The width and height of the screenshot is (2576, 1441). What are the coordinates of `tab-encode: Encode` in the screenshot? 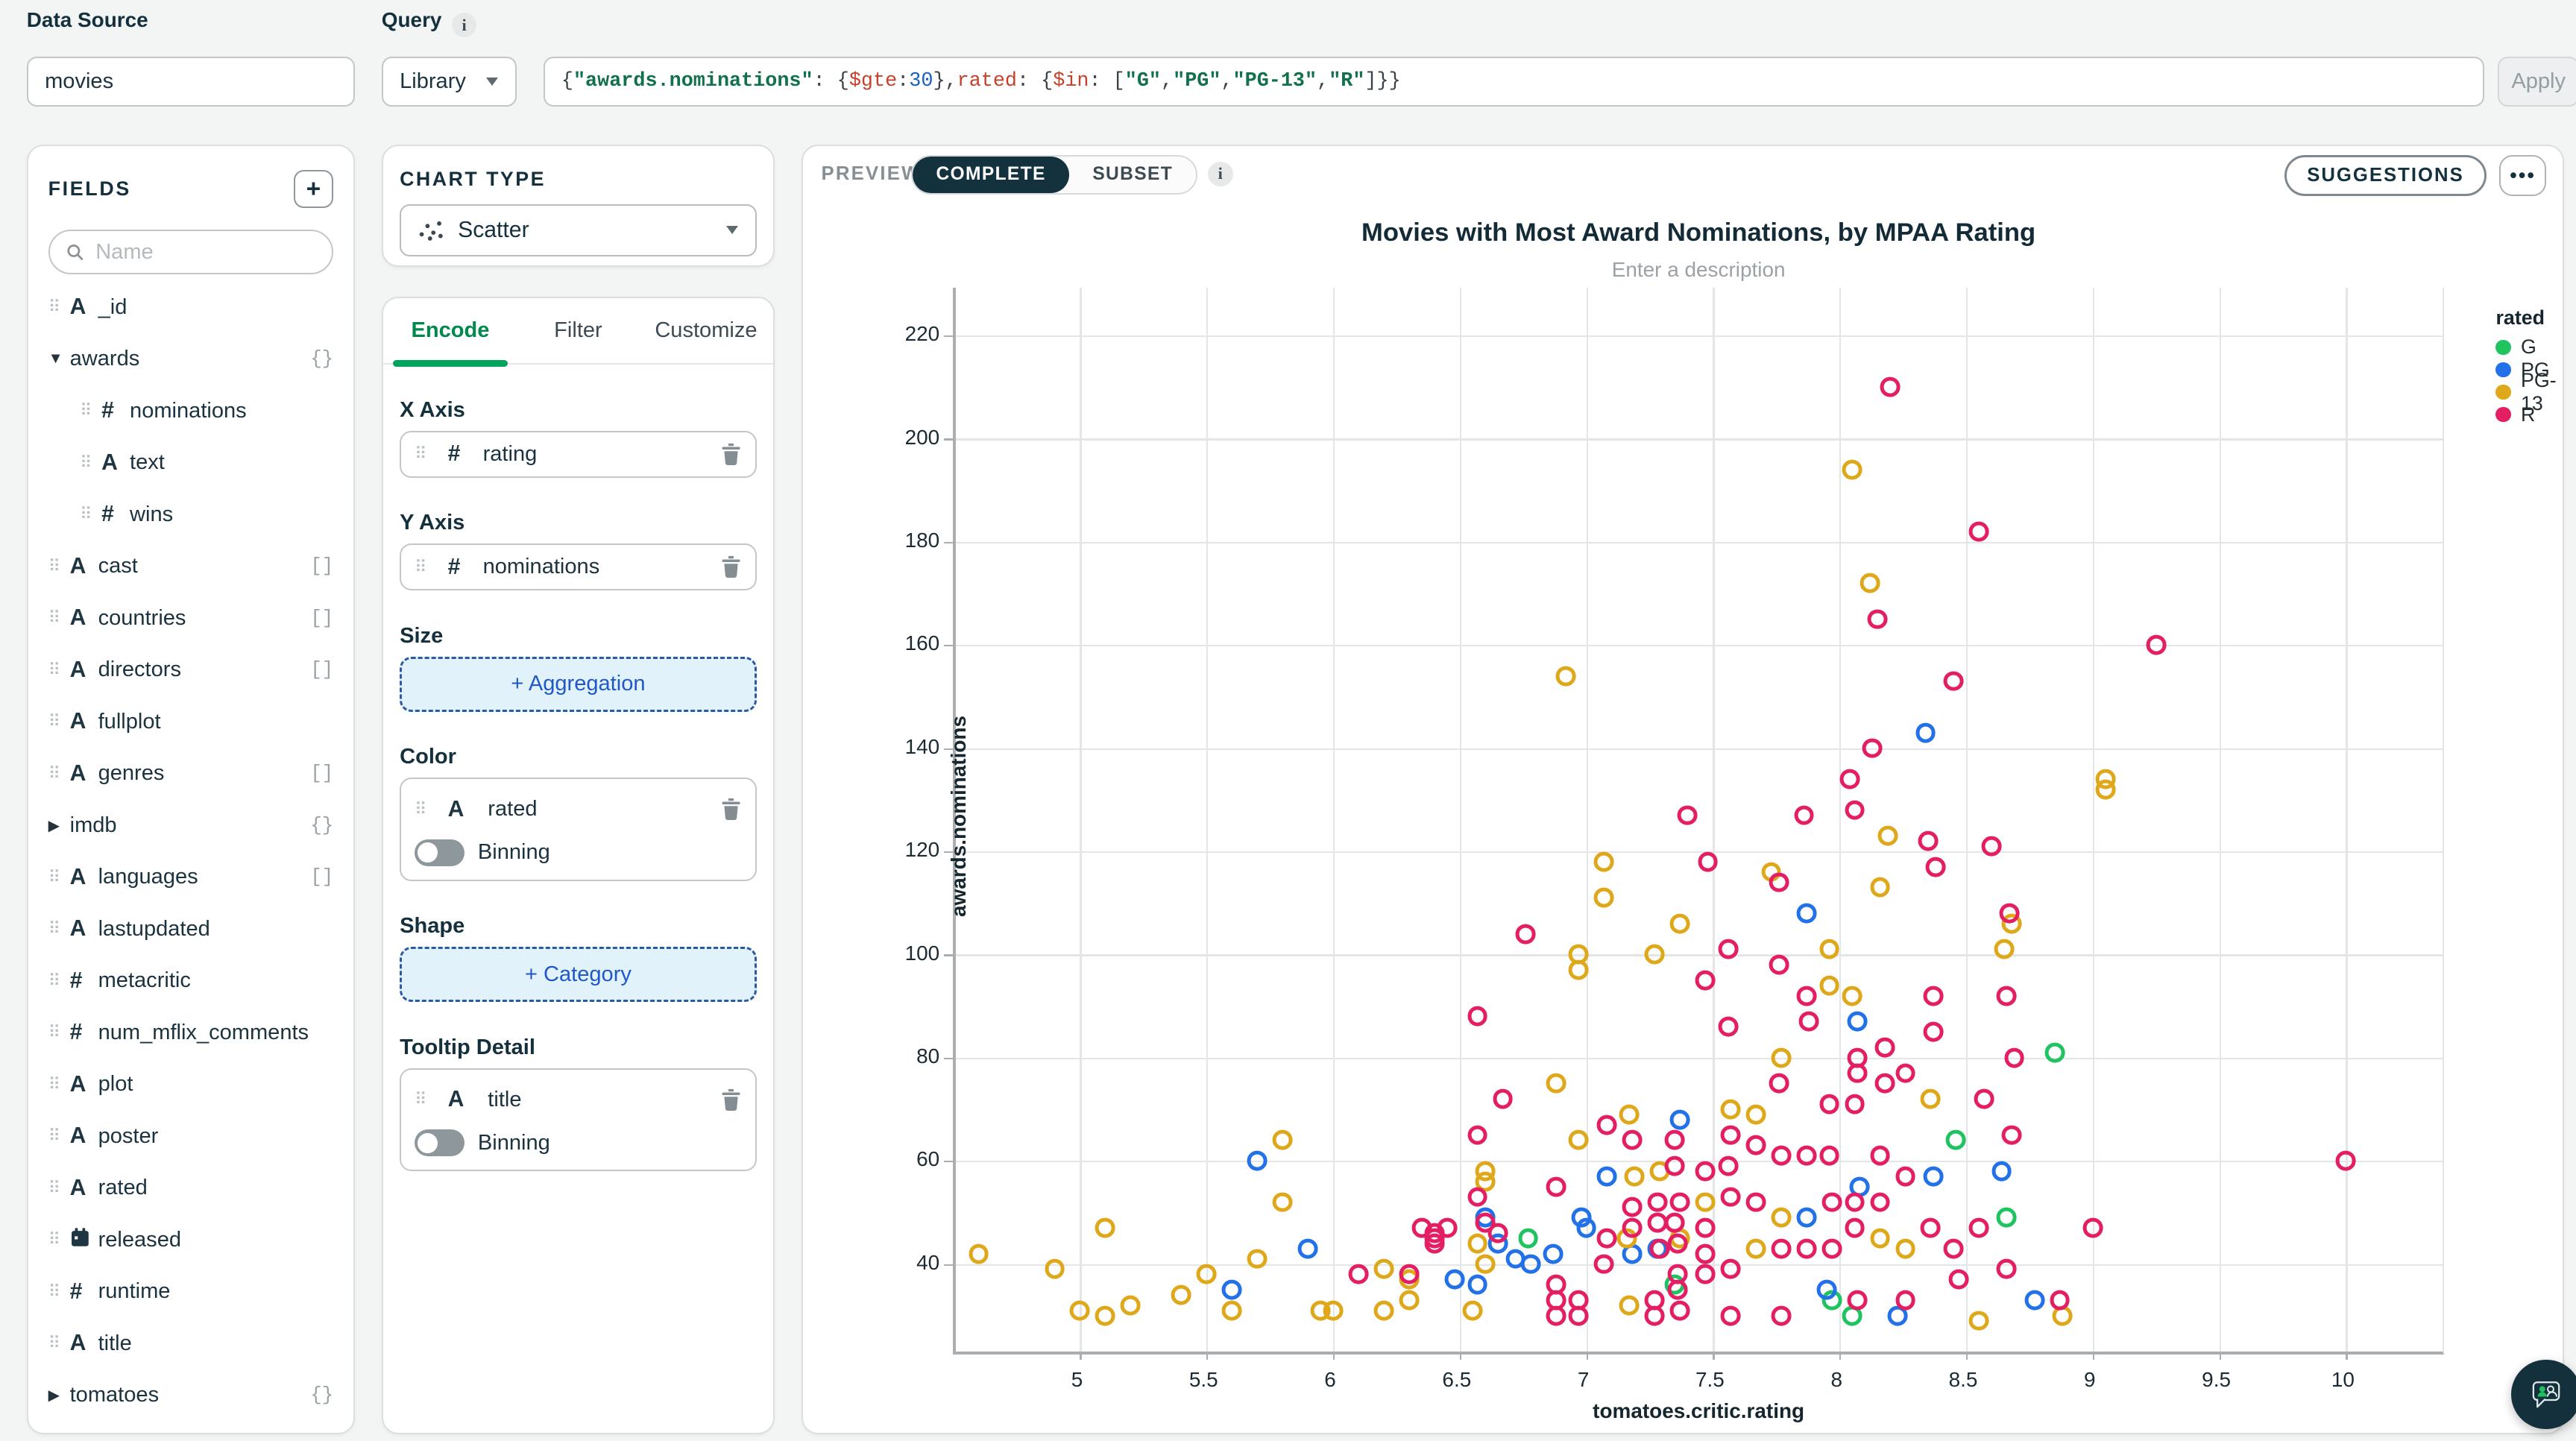 It's located at (450, 332).